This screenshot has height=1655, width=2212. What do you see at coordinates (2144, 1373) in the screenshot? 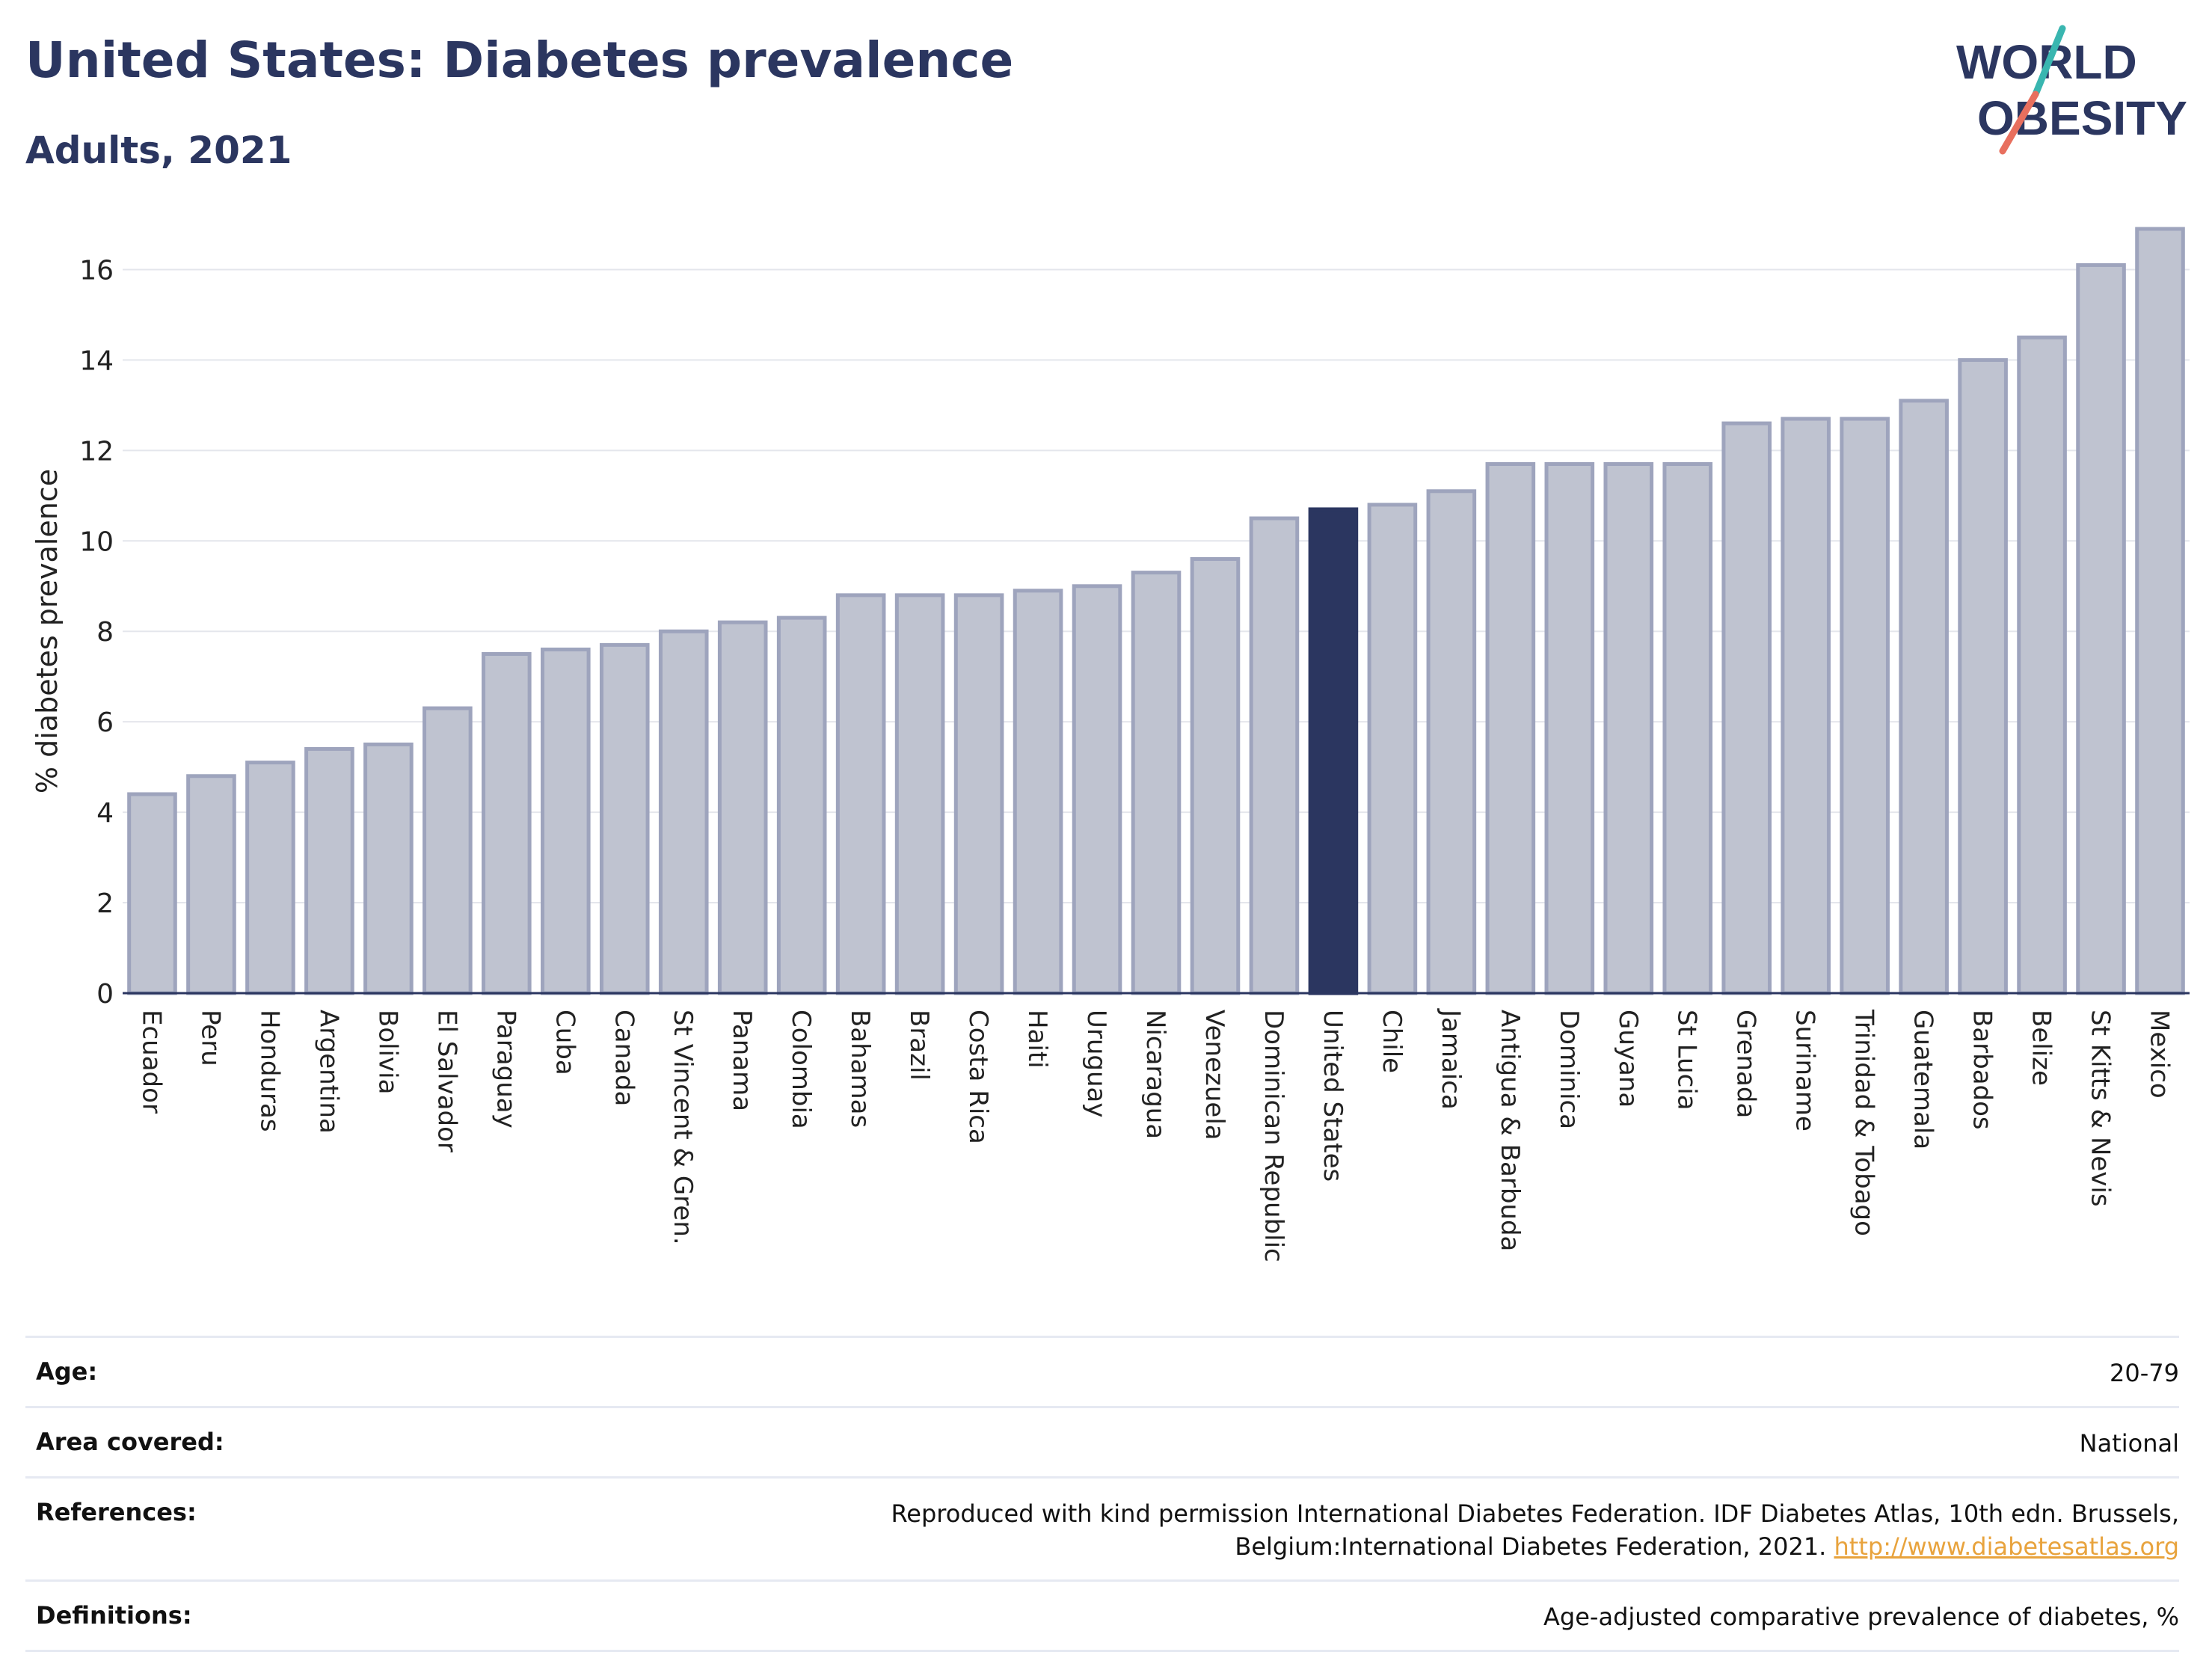
I see `age-value: 20-79` at bounding box center [2144, 1373].